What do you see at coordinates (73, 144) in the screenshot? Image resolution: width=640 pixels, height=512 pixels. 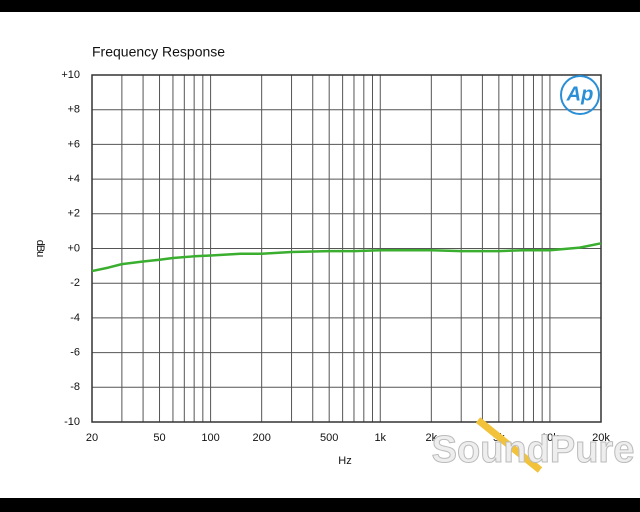 I see `y-tick-label: +6` at bounding box center [73, 144].